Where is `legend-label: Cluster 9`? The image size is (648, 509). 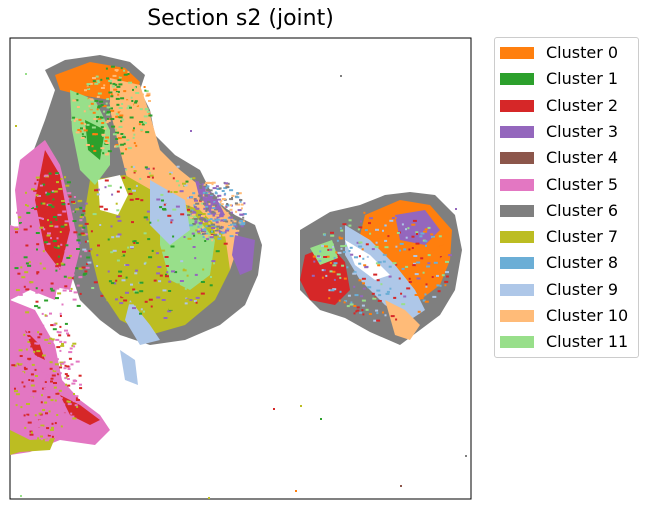
legend-label: Cluster 9 is located at coordinates (582, 289).